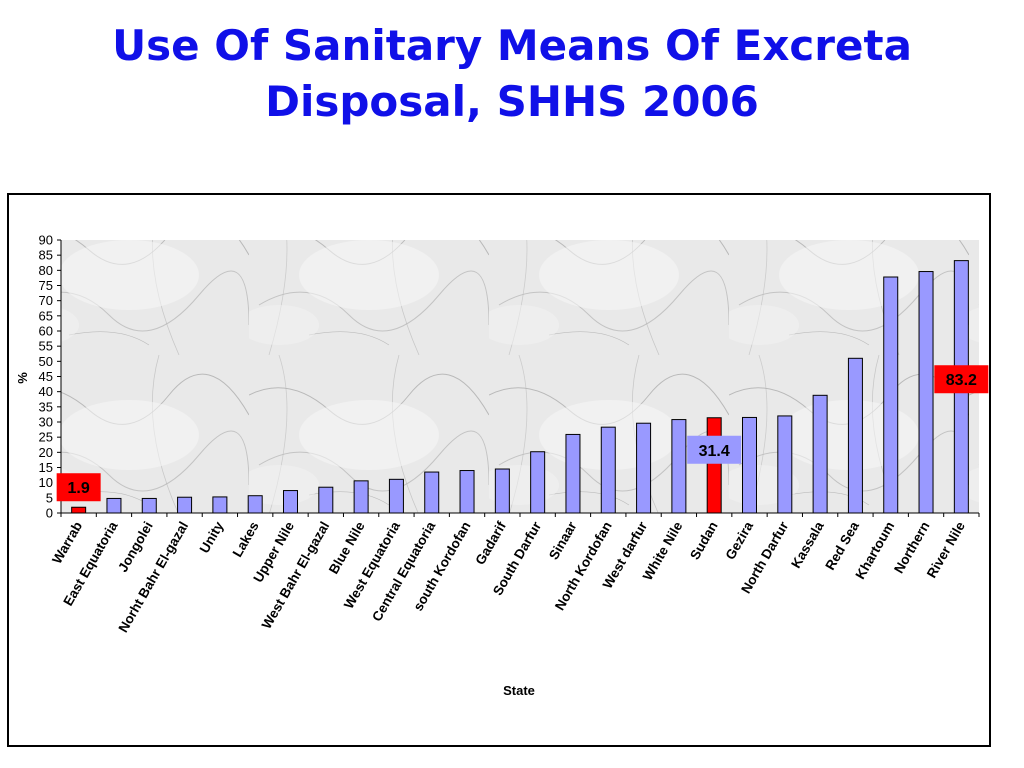 The width and height of the screenshot is (1024, 768). I want to click on callout-label-warrab: 1.9, so click(79, 488).